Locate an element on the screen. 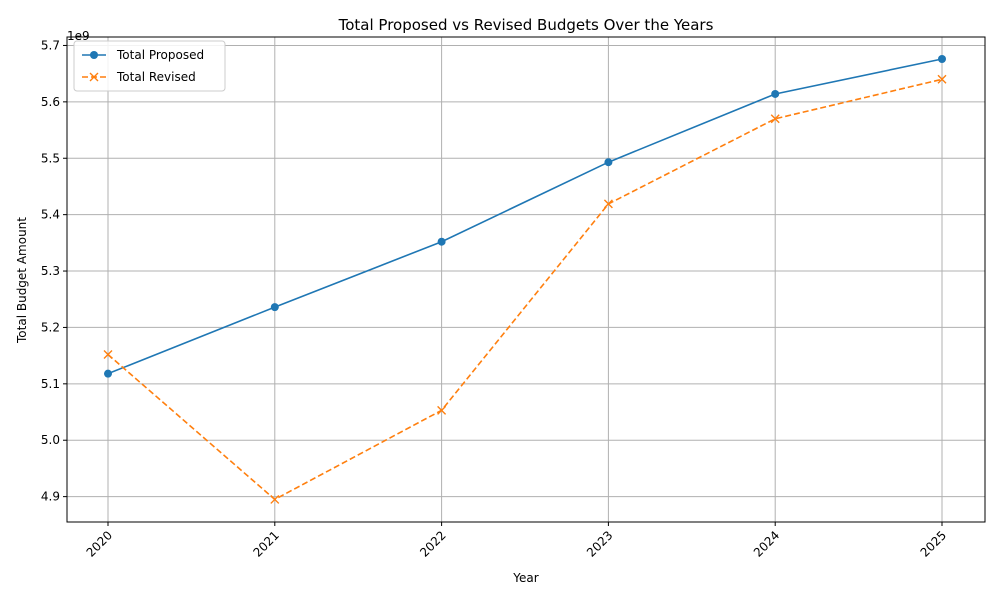  legend-box is located at coordinates (149, 66).